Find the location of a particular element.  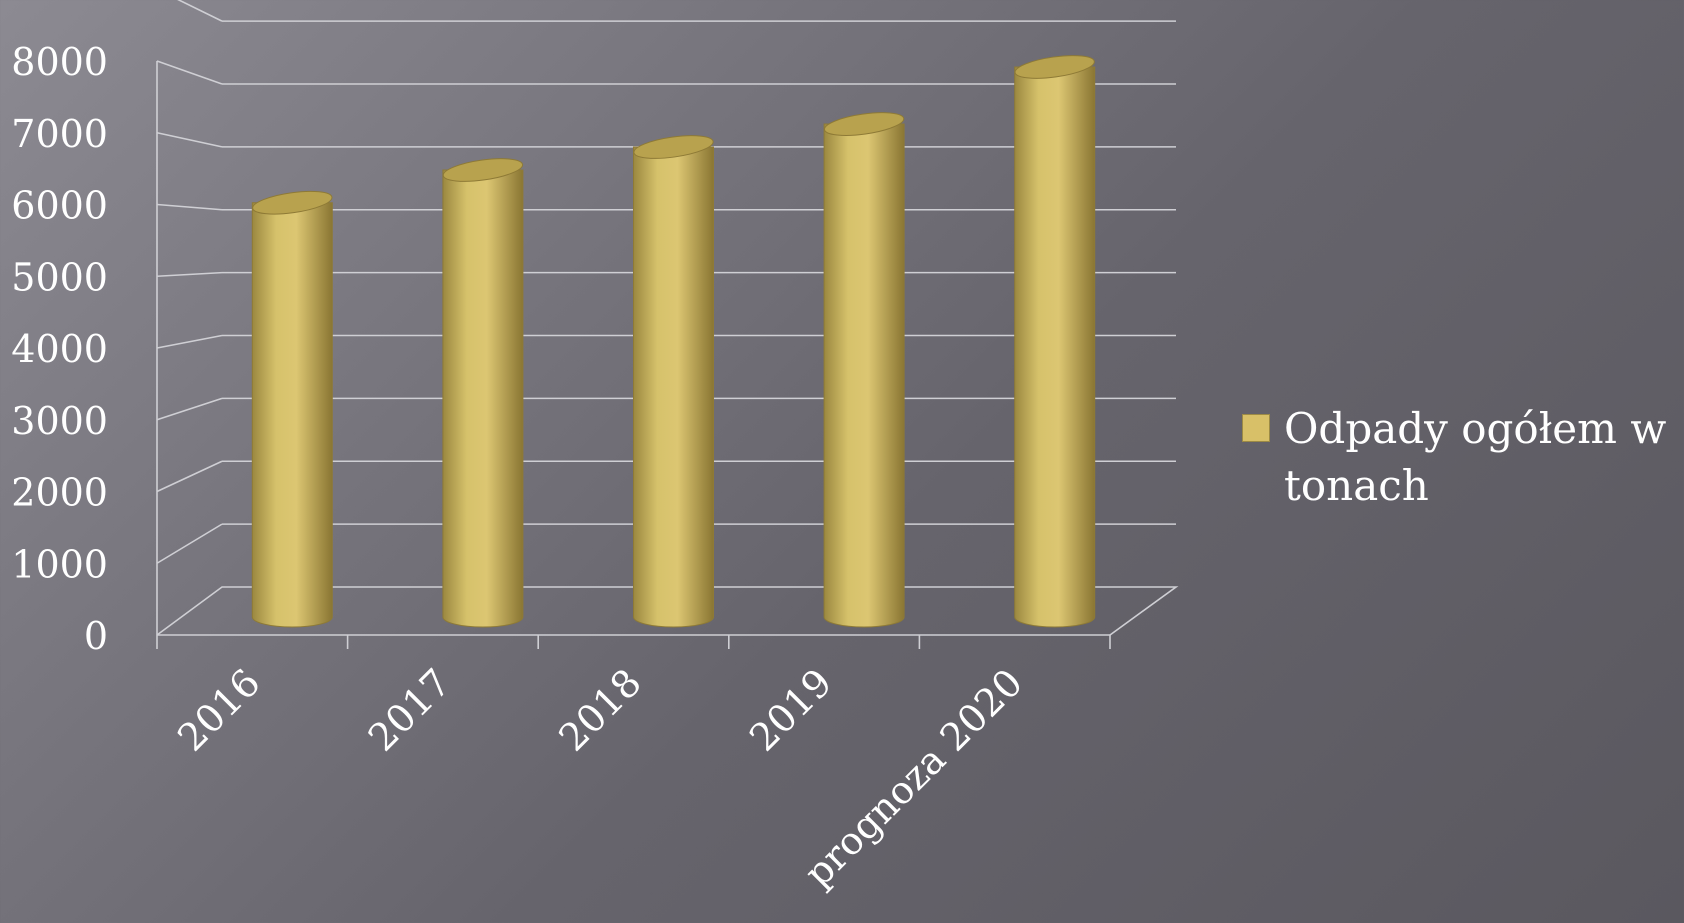

x-tick-label: 2018 is located at coordinates (600, 710).